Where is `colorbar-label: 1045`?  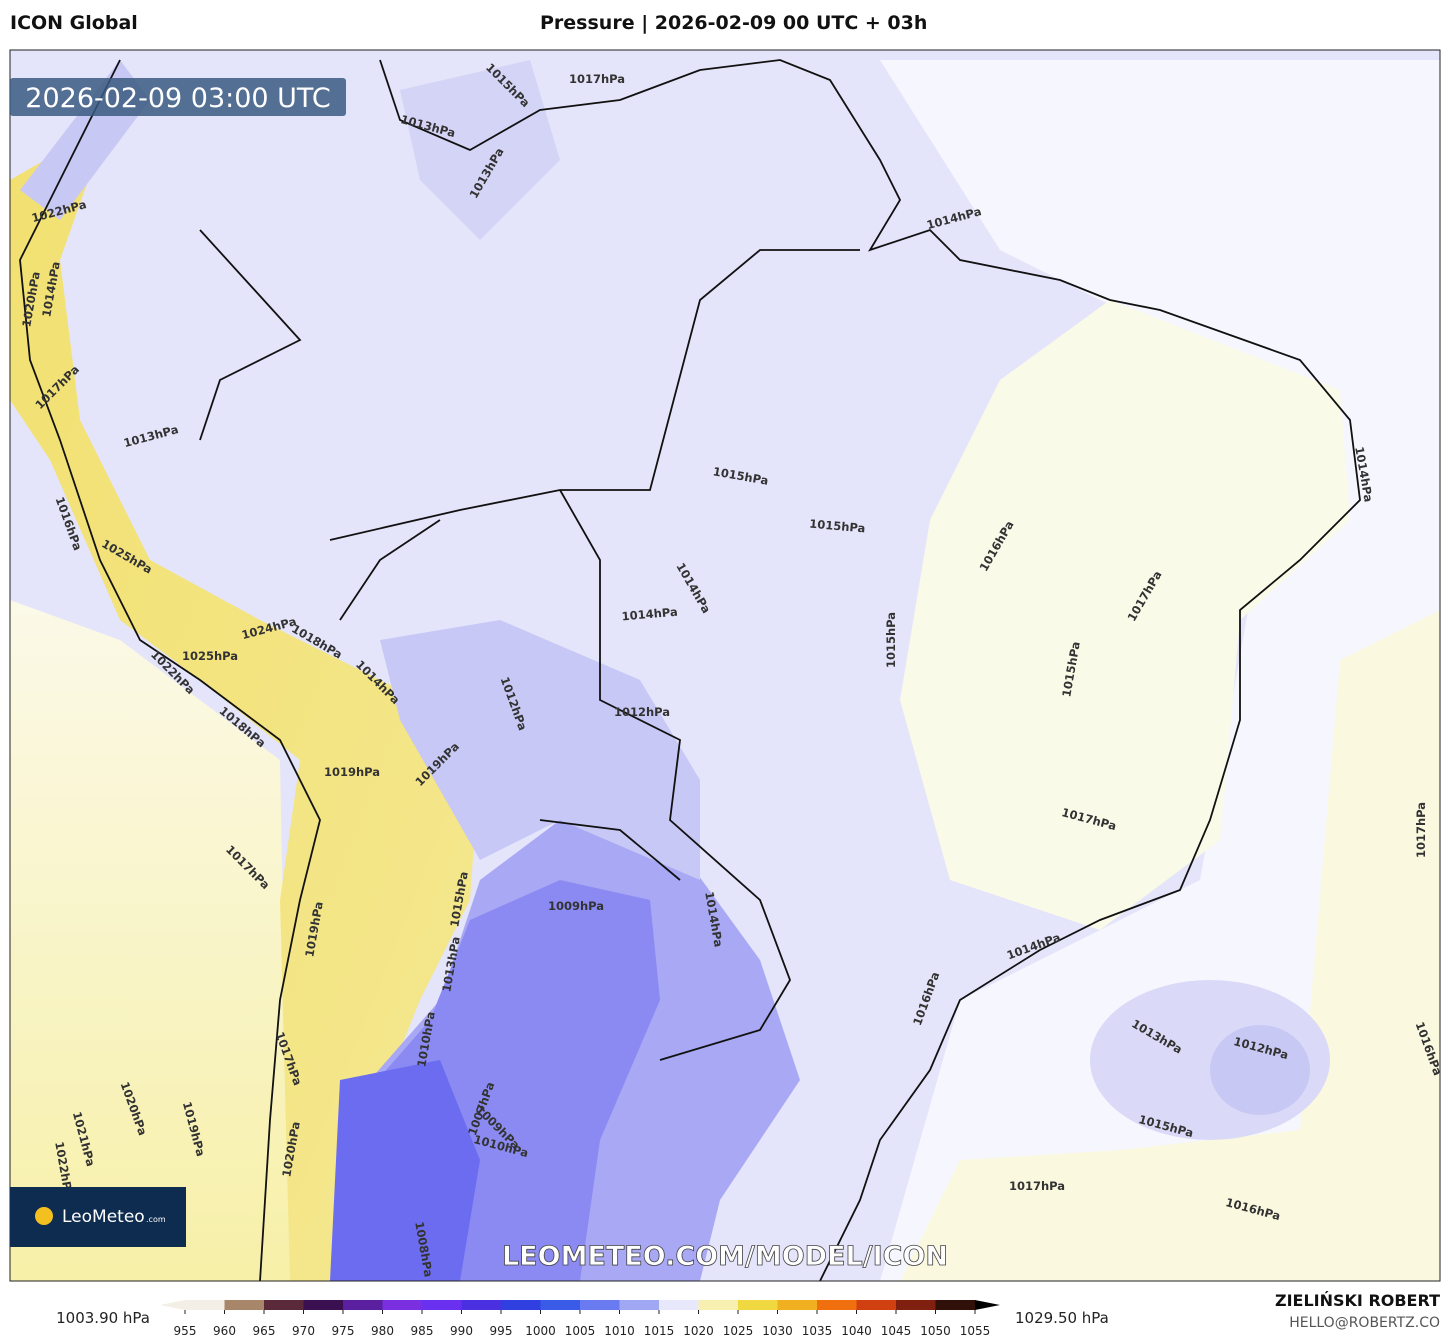
colorbar-label: 1045 is located at coordinates (896, 1330).